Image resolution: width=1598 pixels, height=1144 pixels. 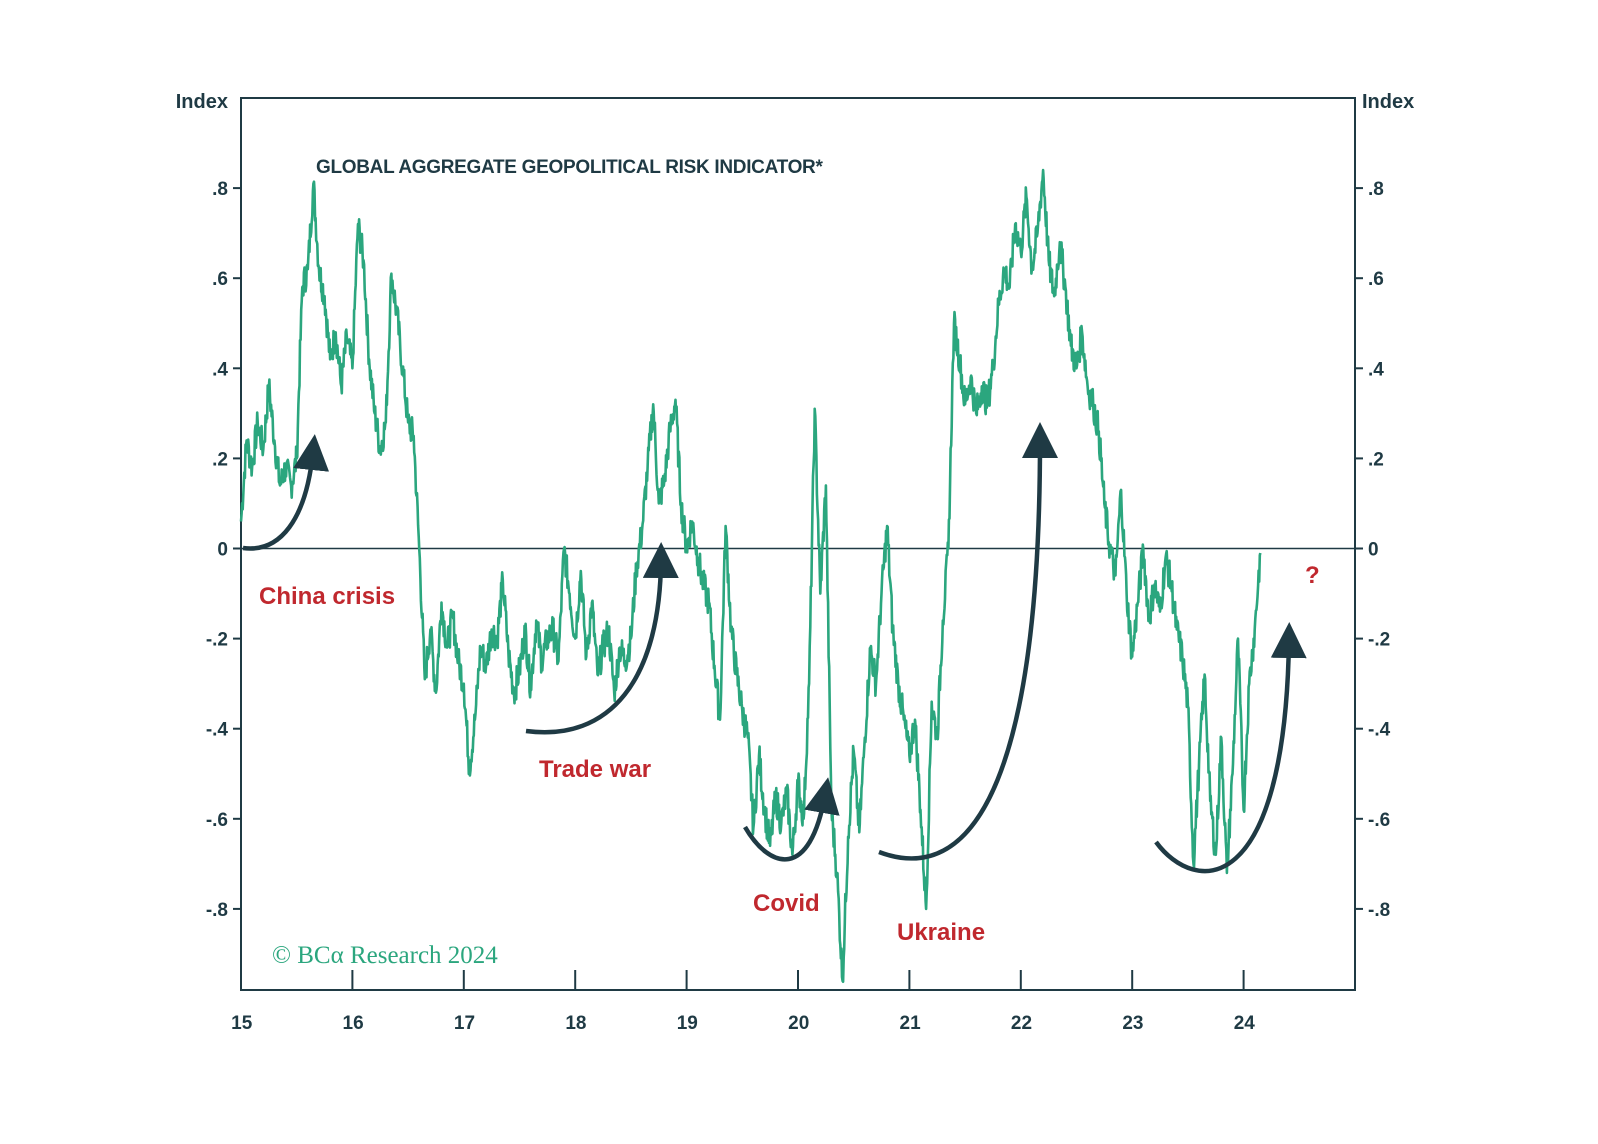 I want to click on right-y-tick-label: -.2, so click(x=1379, y=640).